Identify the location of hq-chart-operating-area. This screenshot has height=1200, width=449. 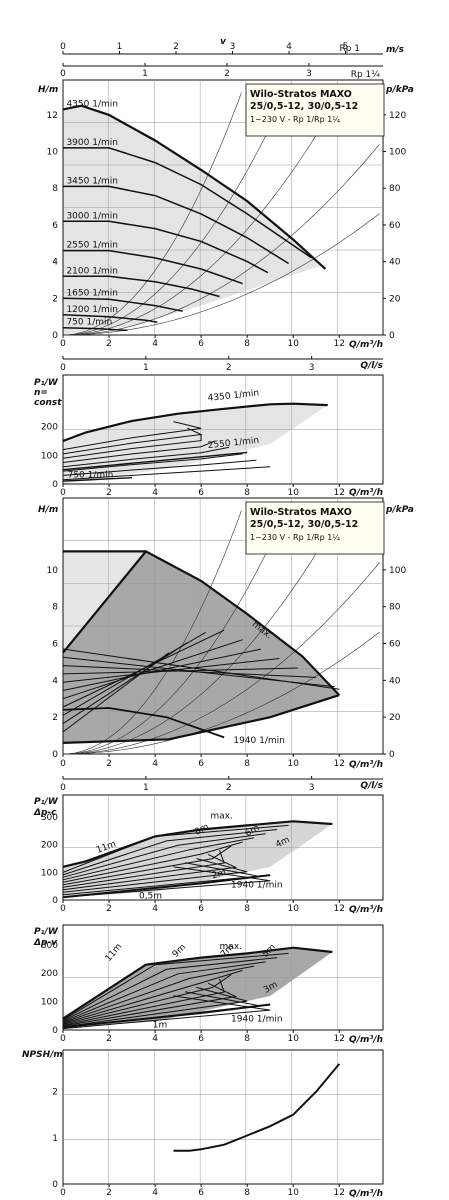
(195, 220).